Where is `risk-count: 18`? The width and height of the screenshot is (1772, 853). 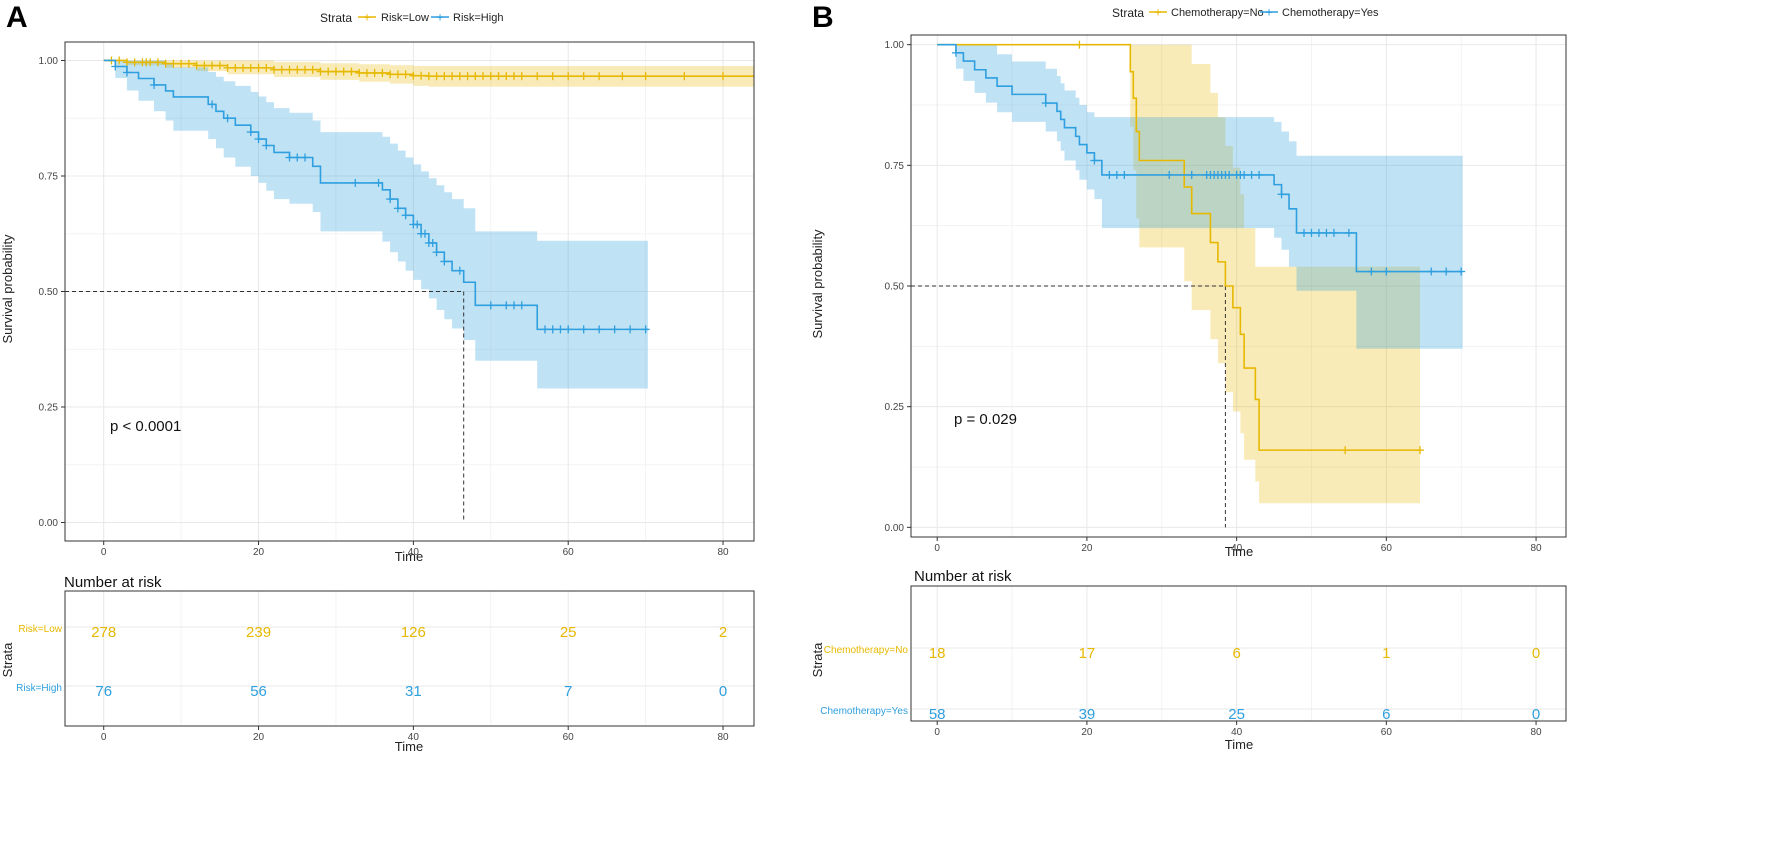
risk-count: 18 is located at coordinates (937, 653).